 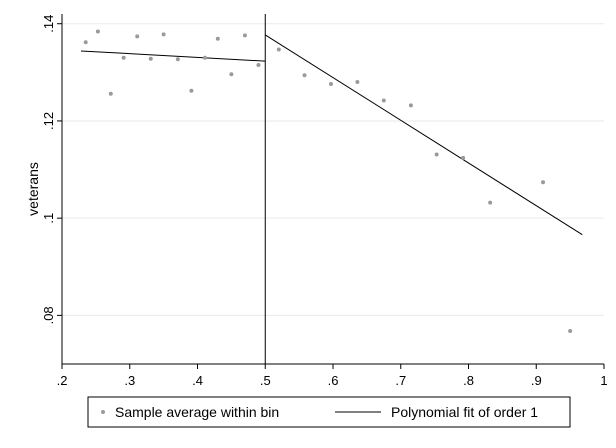 What do you see at coordinates (603, 380) in the screenshot?
I see `x-tick-label: 1` at bounding box center [603, 380].